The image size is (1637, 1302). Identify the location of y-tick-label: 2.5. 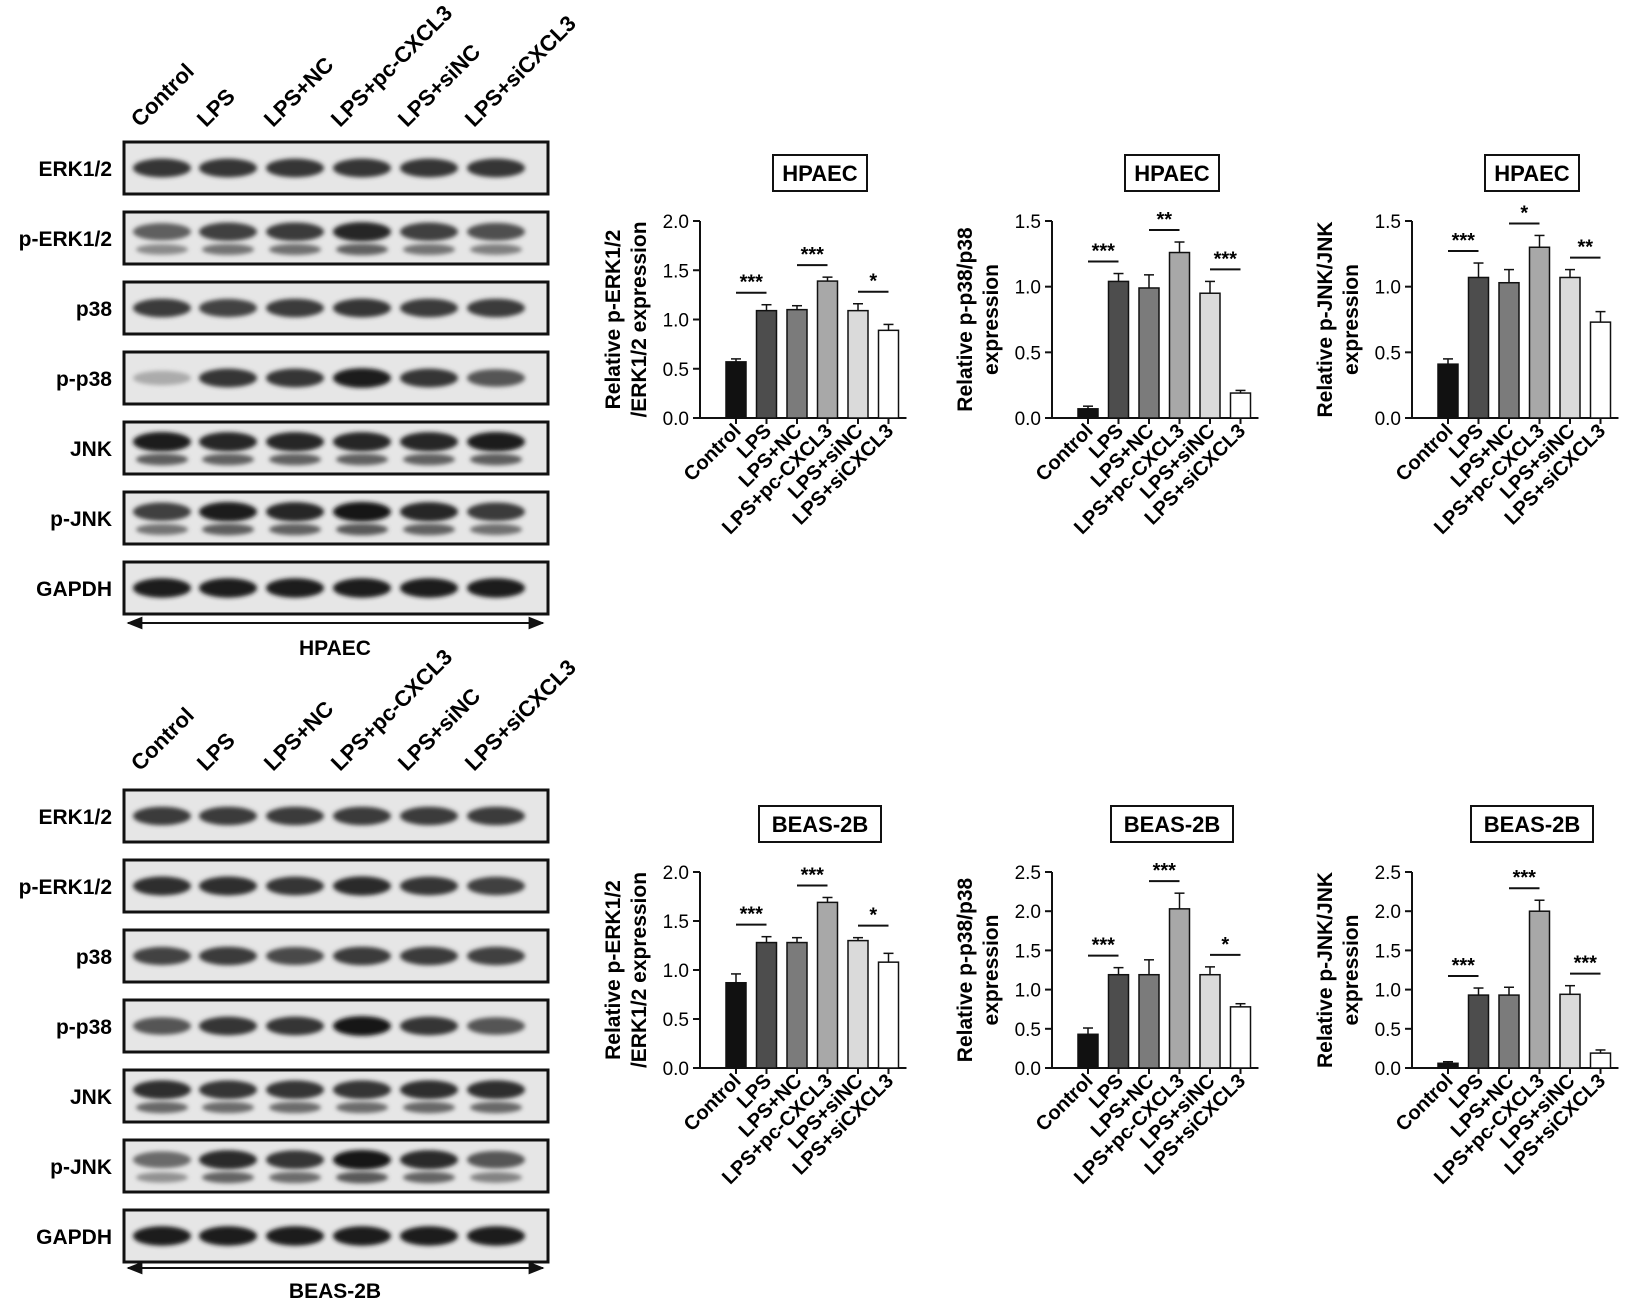
(1388, 873).